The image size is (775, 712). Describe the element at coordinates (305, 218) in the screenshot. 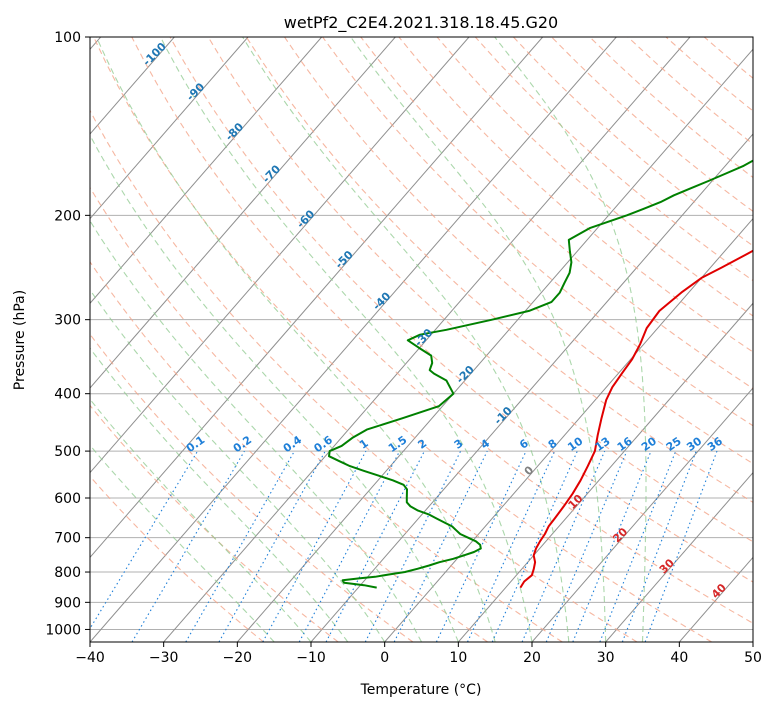

I see `isotherm-label: -60` at that location.